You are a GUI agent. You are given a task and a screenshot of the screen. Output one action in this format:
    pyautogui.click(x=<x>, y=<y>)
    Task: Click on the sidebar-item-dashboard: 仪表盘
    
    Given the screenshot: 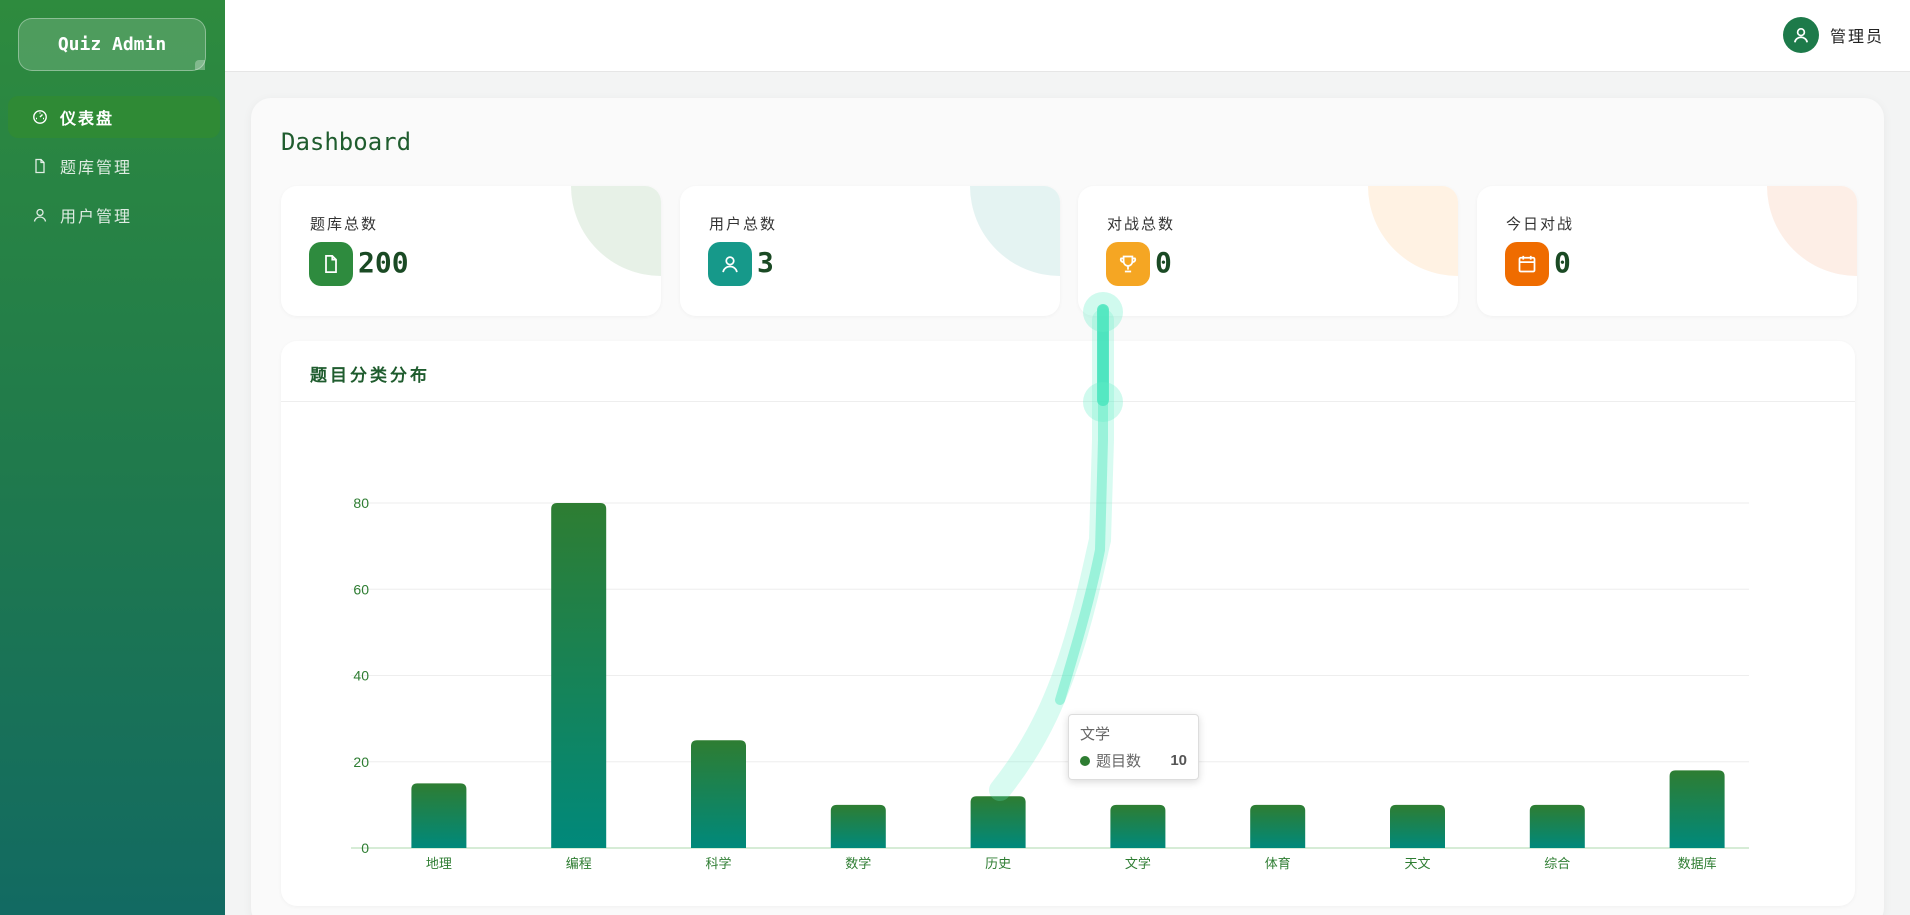 What is the action you would take?
    pyautogui.click(x=114, y=117)
    